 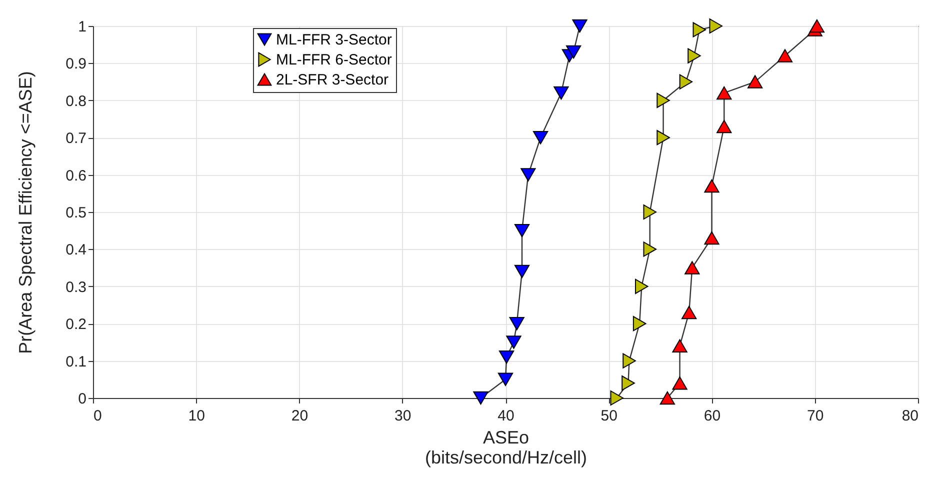 What do you see at coordinates (196, 416) in the screenshot?
I see `x-tick-label: 10` at bounding box center [196, 416].